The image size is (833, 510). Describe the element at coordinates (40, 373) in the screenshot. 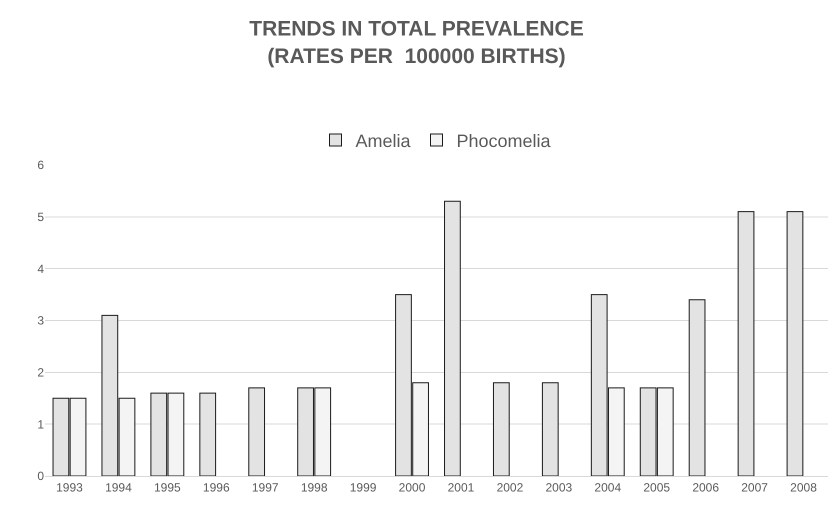

I see `y-tick-label: 2` at that location.